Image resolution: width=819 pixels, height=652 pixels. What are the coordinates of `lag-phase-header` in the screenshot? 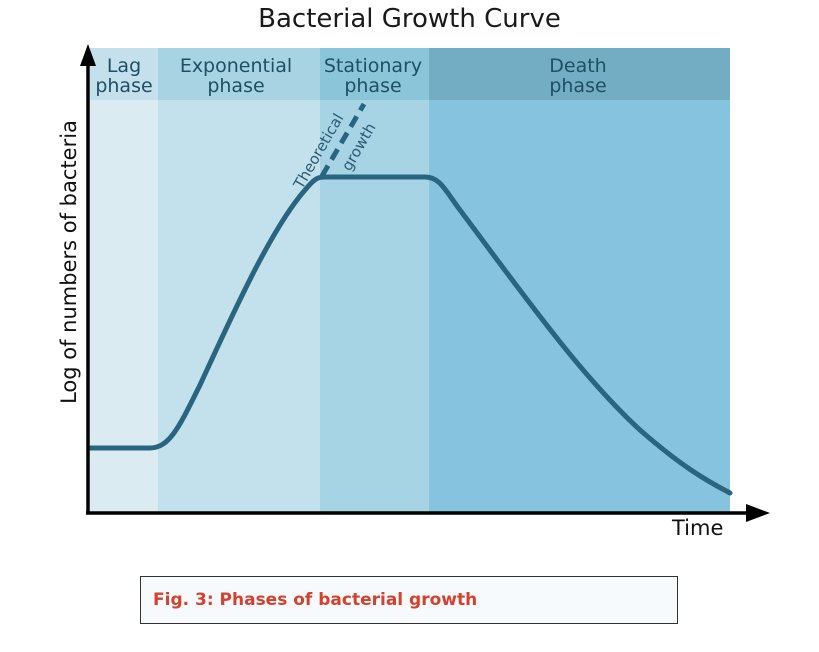 It's located at (124, 74).